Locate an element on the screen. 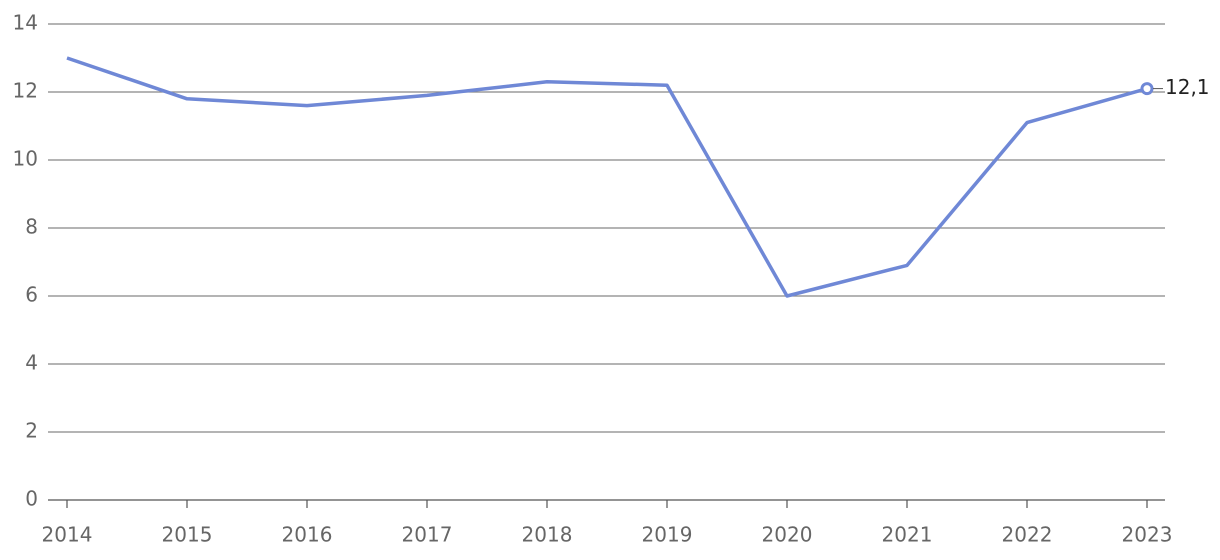 This screenshot has height=560, width=1220. y-tick-label: 10 is located at coordinates (25, 159).